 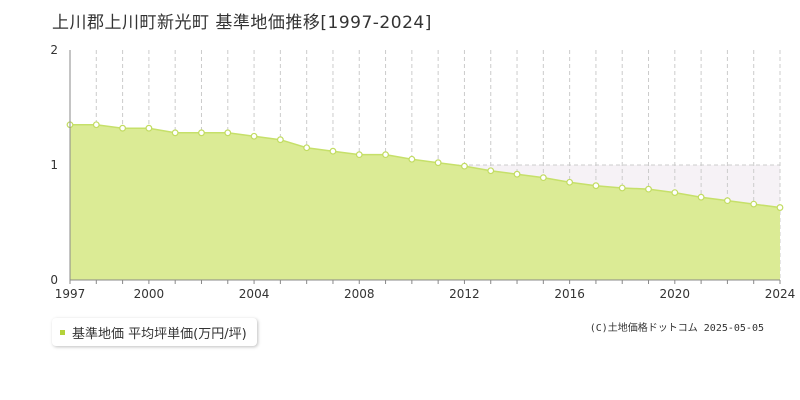 What do you see at coordinates (149, 294) in the screenshot?
I see `x-tick-label: 2000` at bounding box center [149, 294].